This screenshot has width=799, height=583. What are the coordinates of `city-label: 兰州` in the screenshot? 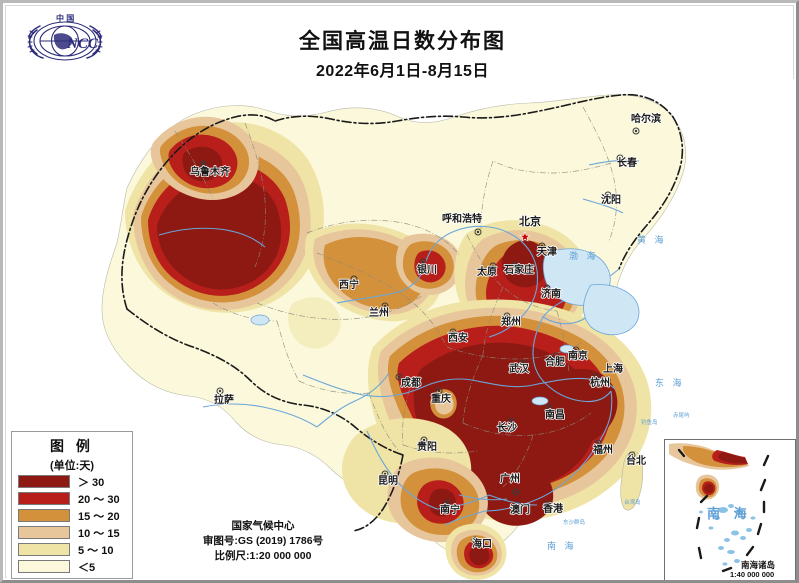 It's located at (379, 312).